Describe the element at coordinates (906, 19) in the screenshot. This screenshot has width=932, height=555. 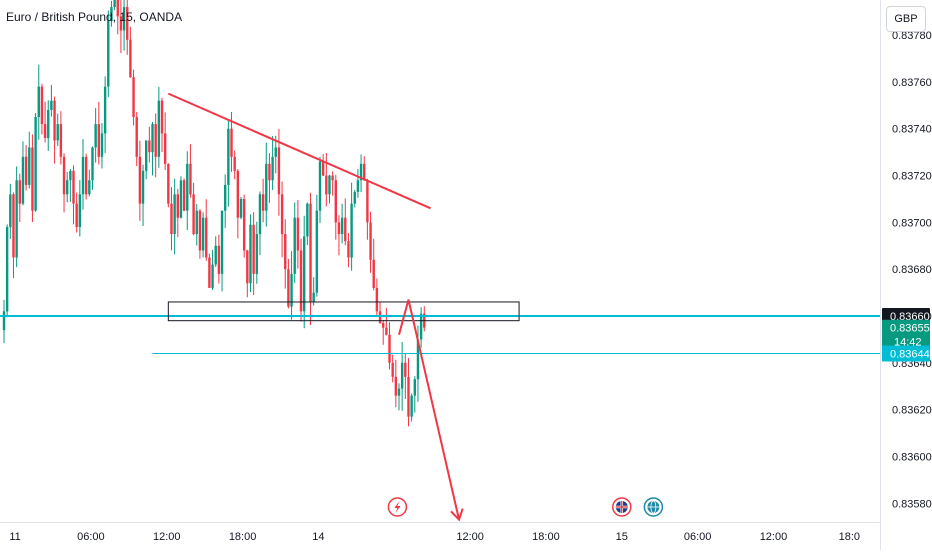
I see `currency-button: GBP` at that location.